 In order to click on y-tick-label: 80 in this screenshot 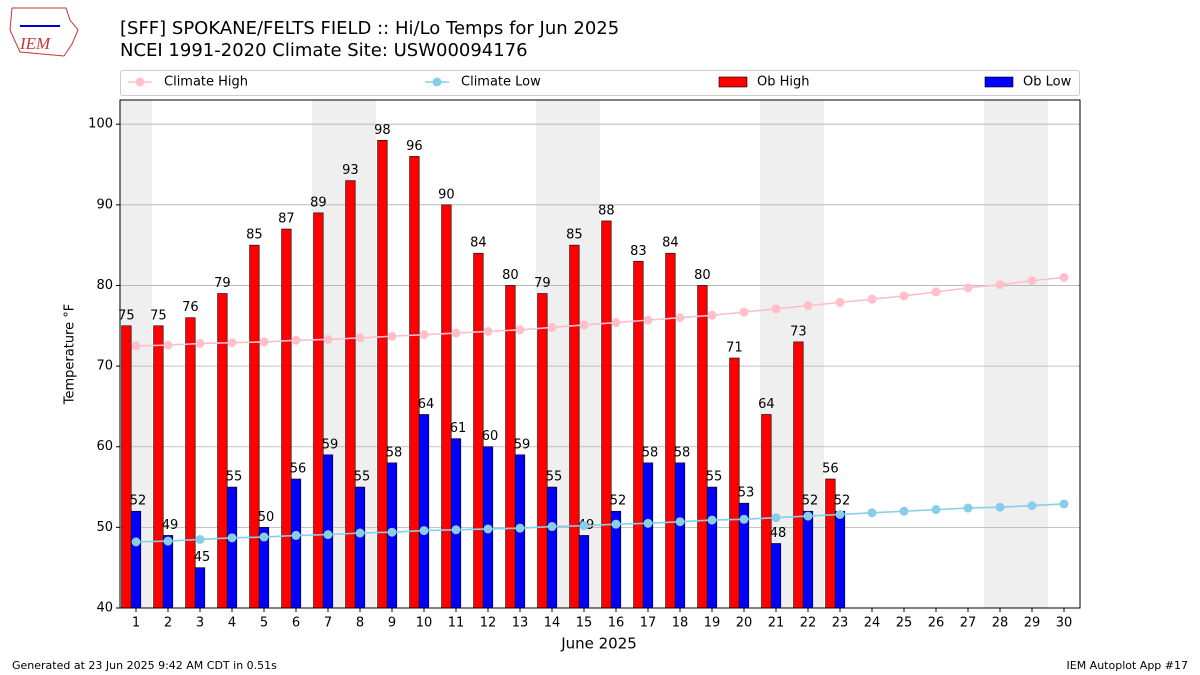, I will do `click(104, 285)`.